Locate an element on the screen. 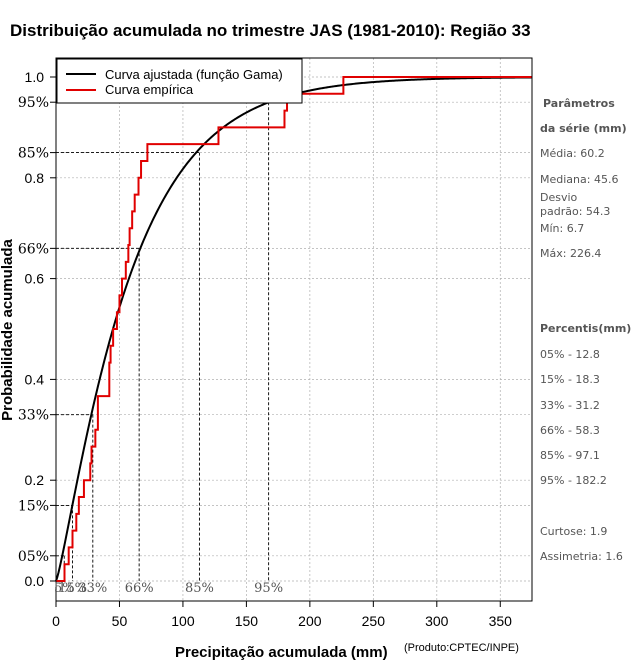  y-tick-label: 0.2 is located at coordinates (35, 480).